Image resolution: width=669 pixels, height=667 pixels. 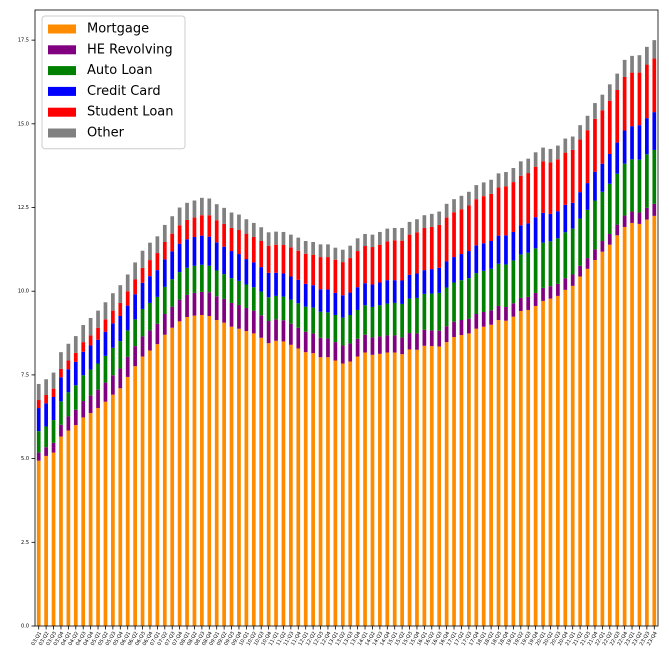 I want to click on legend-swatch, so click(x=62, y=91).